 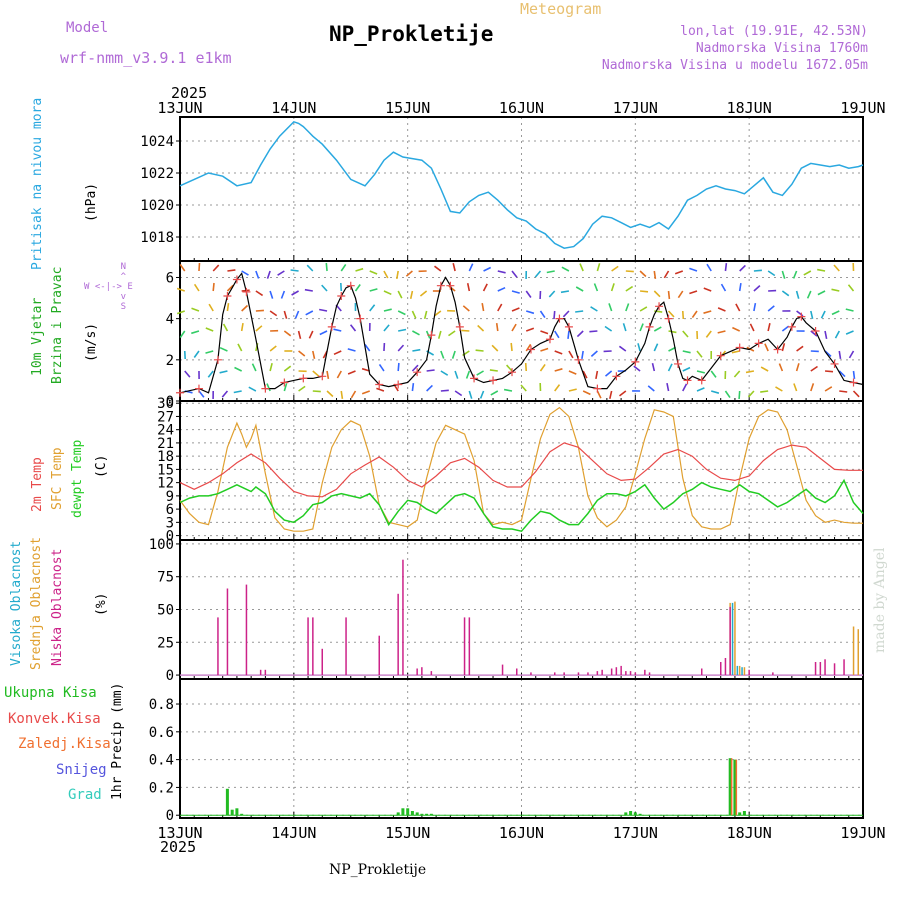 I want to click on lonlat-text: lon,lat (19.91E, 42.53N), so click(x=774, y=31).